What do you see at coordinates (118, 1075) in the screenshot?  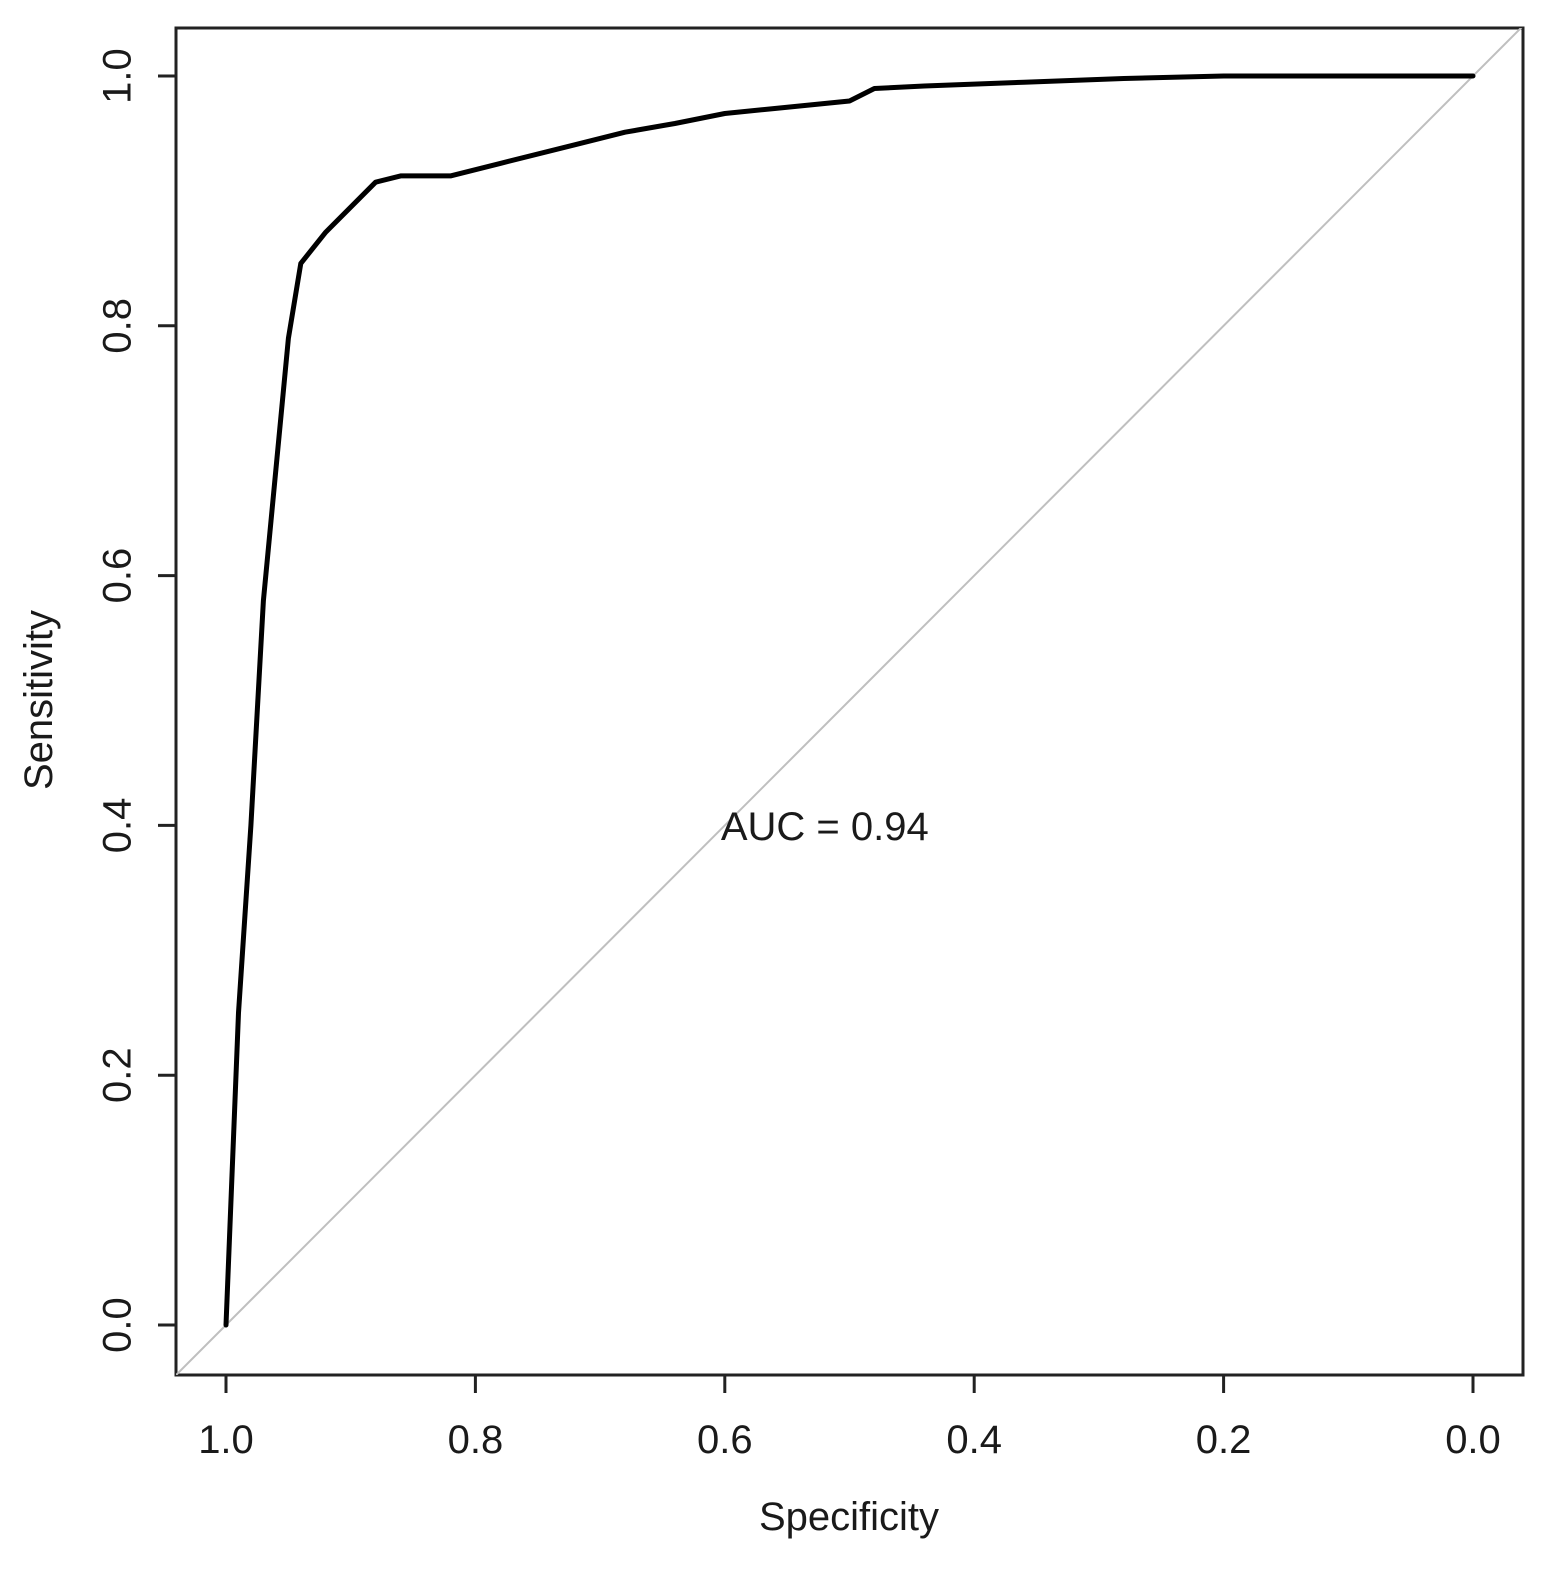 I see `y-tick-label: 0.2` at bounding box center [118, 1075].